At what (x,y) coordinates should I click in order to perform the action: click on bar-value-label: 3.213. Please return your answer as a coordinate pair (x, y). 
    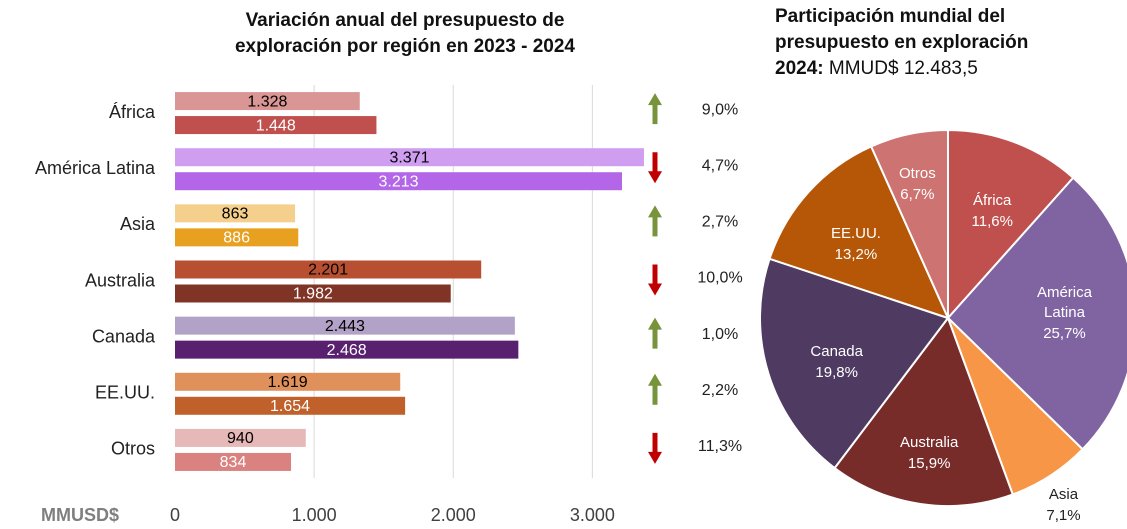
    Looking at the image, I should click on (398, 181).